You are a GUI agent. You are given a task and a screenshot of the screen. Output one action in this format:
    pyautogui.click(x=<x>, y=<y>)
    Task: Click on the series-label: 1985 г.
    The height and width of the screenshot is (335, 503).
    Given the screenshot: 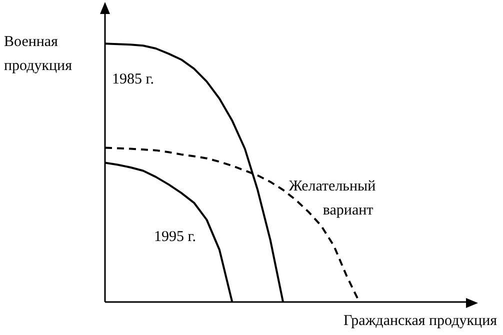 What is the action you would take?
    pyautogui.click(x=133, y=80)
    